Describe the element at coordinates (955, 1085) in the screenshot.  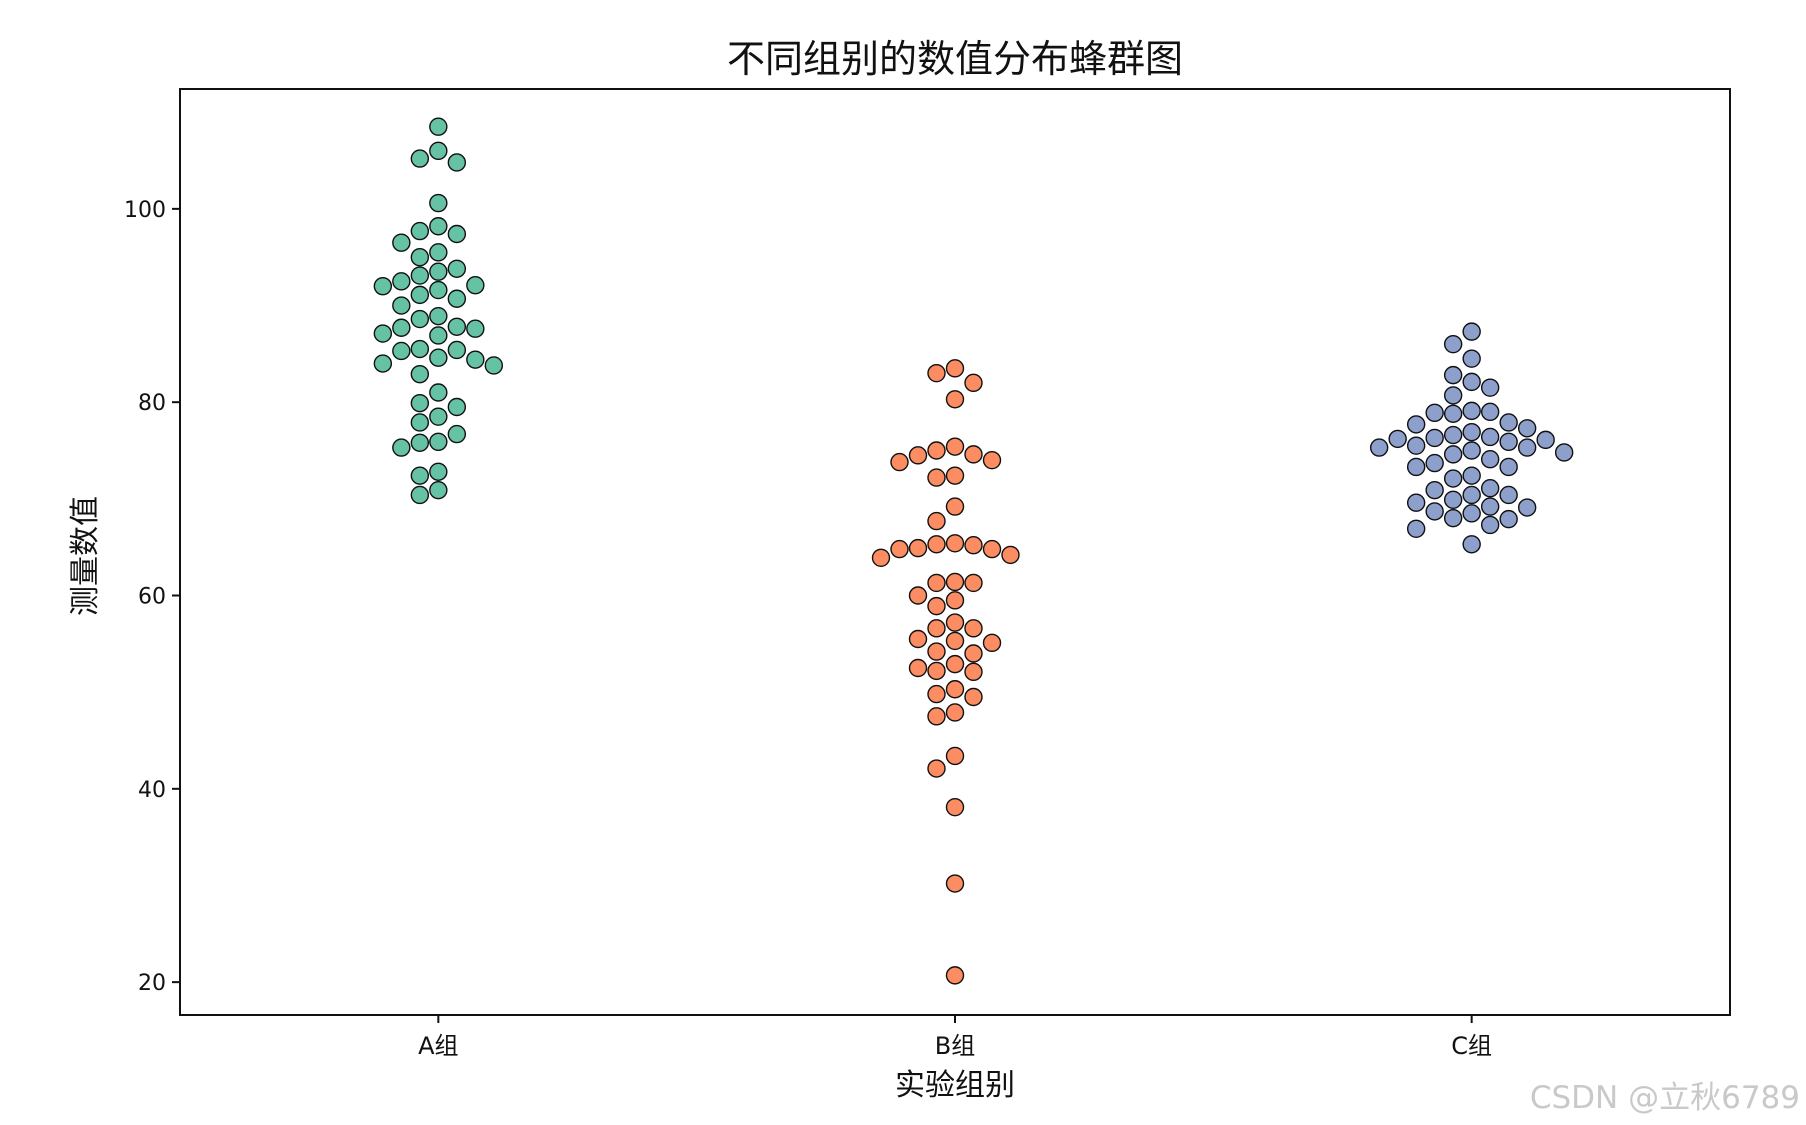
I see `x-axis-label: 实验组别` at that location.